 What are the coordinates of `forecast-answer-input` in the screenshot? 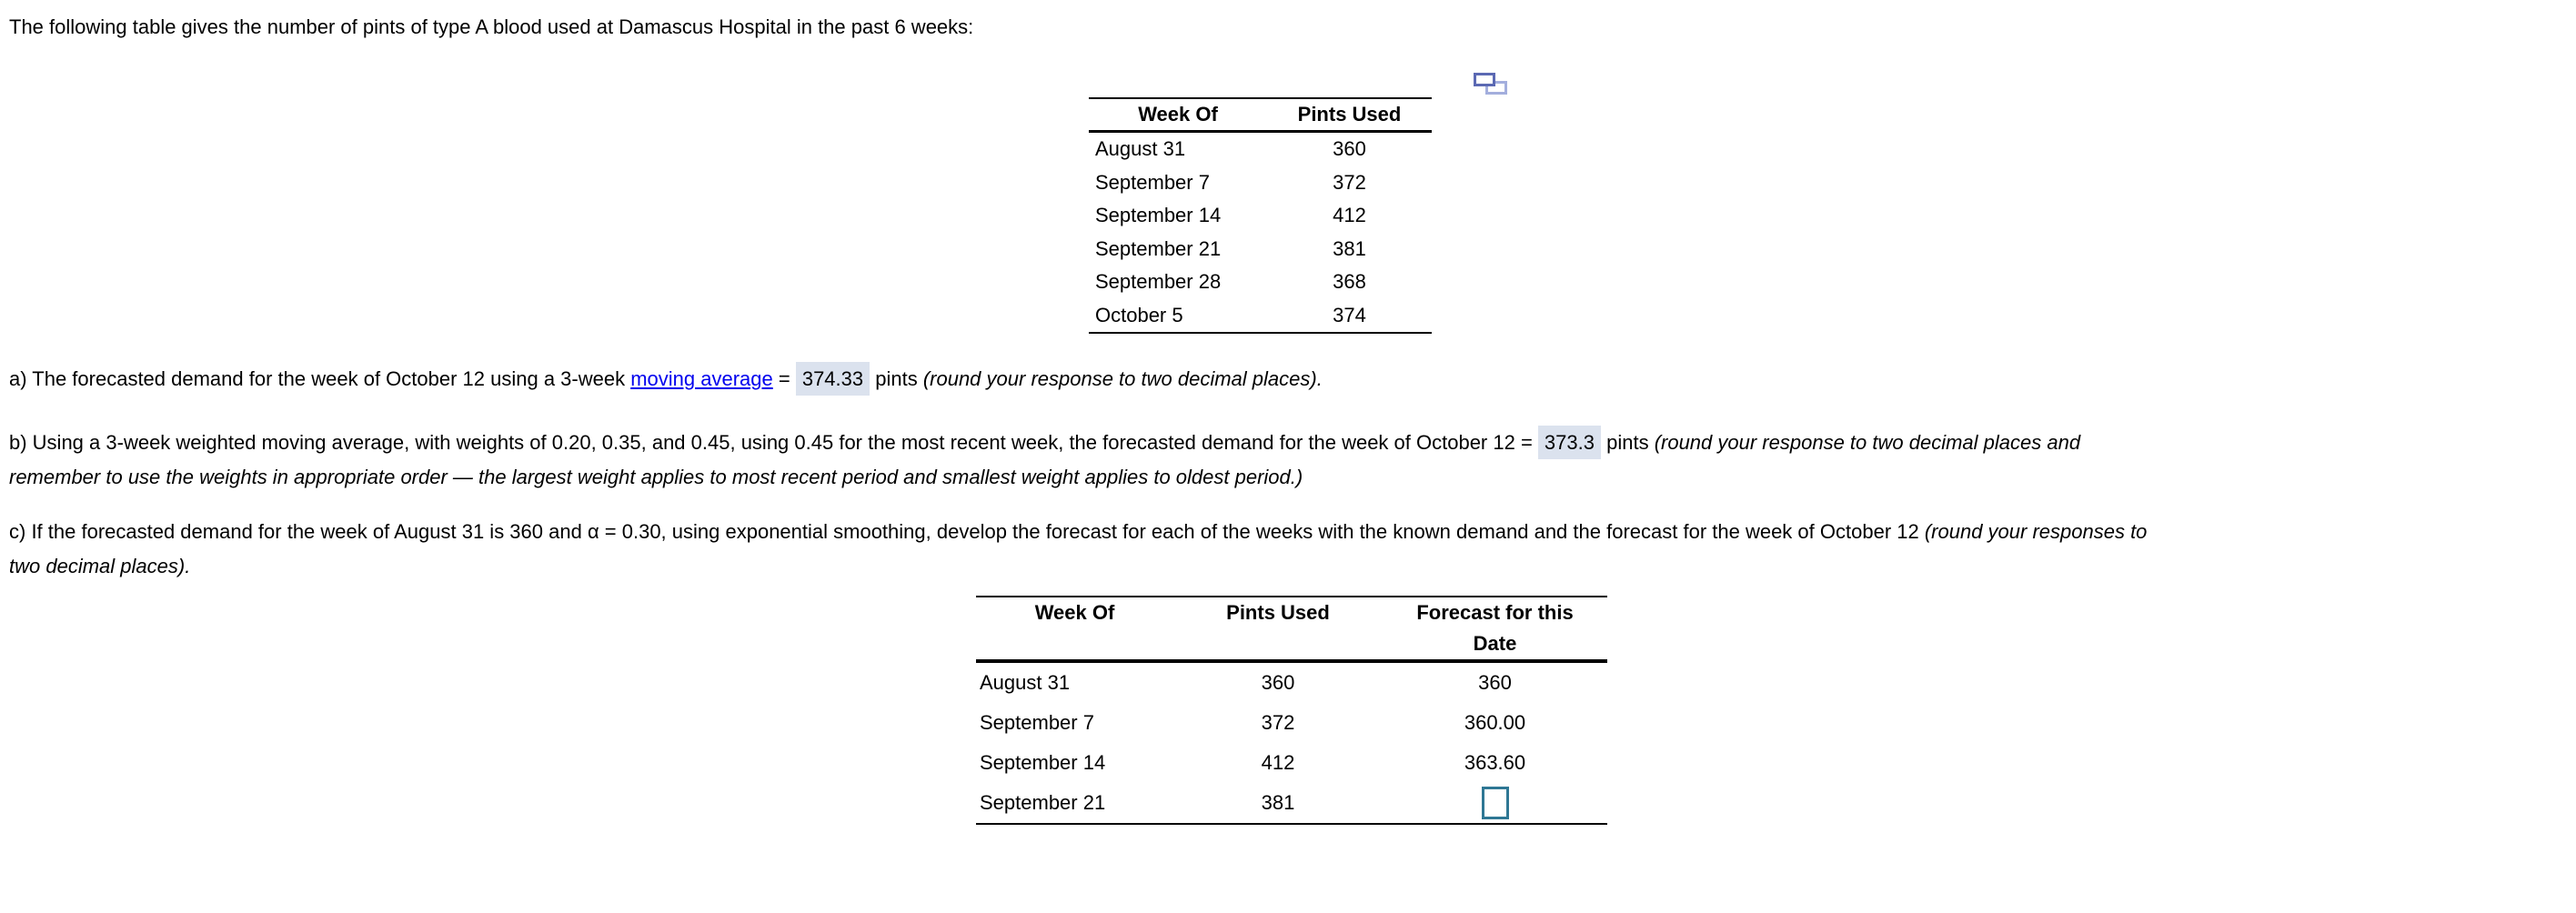 It's located at (1495, 803).